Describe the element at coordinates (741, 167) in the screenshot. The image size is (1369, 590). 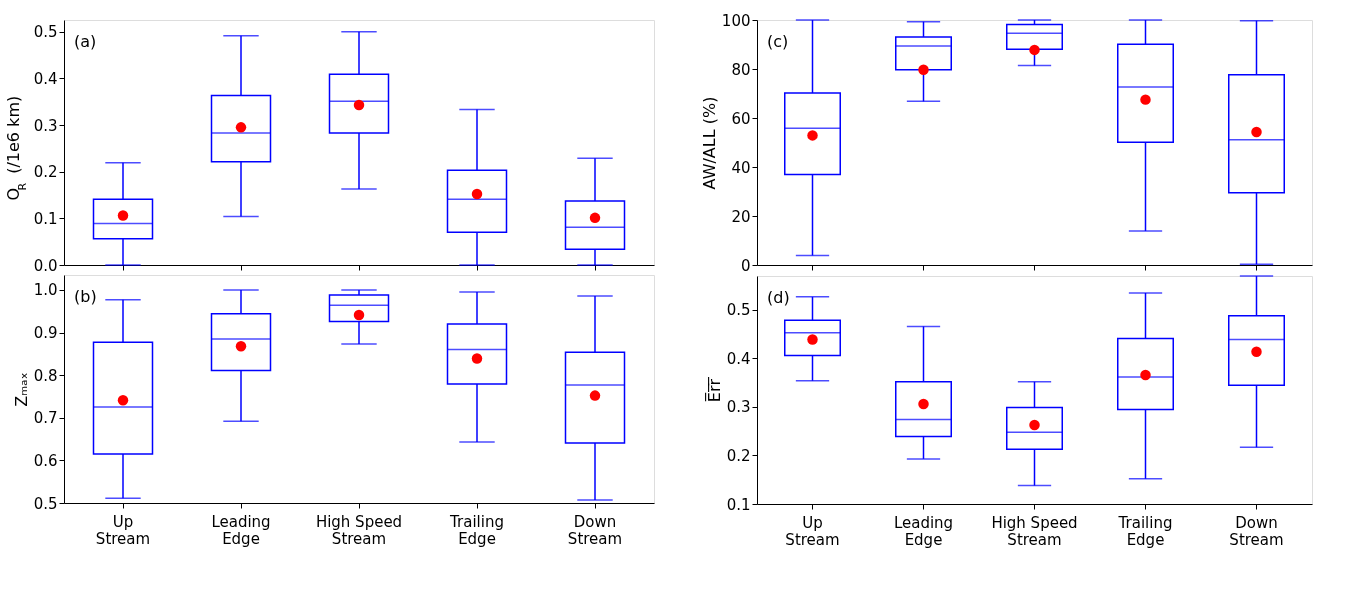
I see `y-tick-label: 40` at that location.